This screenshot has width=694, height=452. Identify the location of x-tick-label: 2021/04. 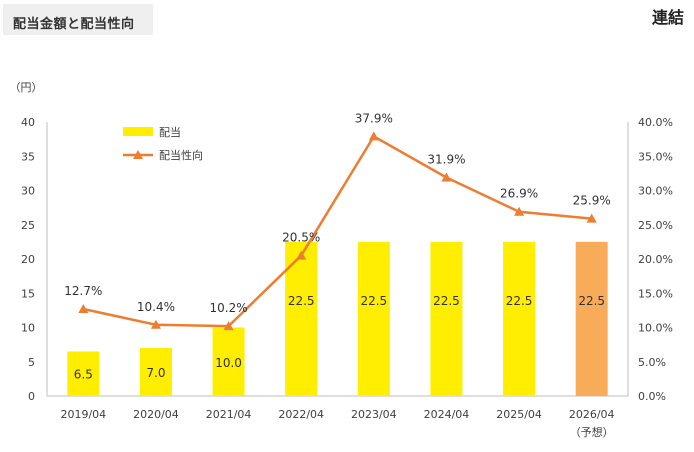
(229, 414).